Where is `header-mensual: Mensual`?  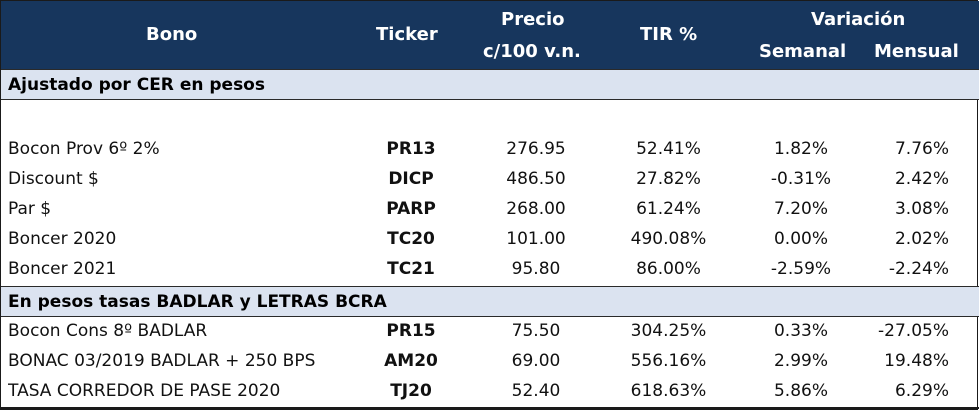
header-mensual: Mensual is located at coordinates (916, 51).